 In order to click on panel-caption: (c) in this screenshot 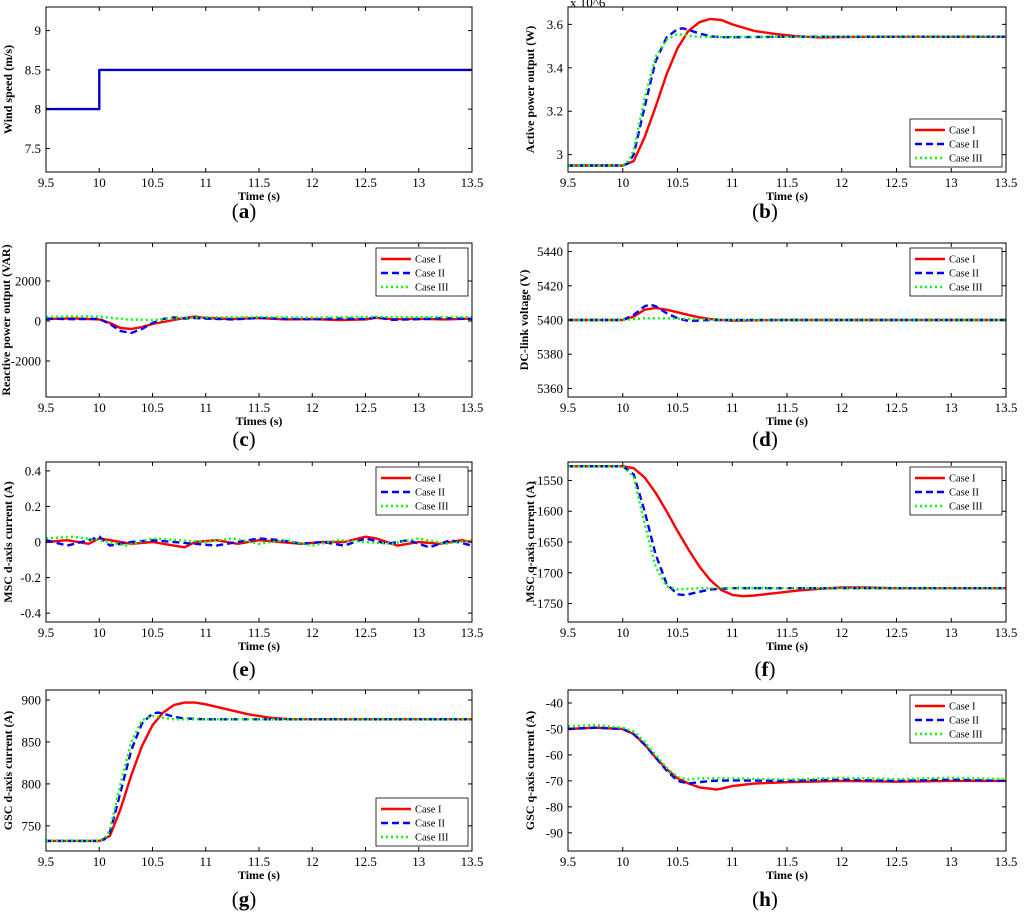, I will do `click(243, 439)`.